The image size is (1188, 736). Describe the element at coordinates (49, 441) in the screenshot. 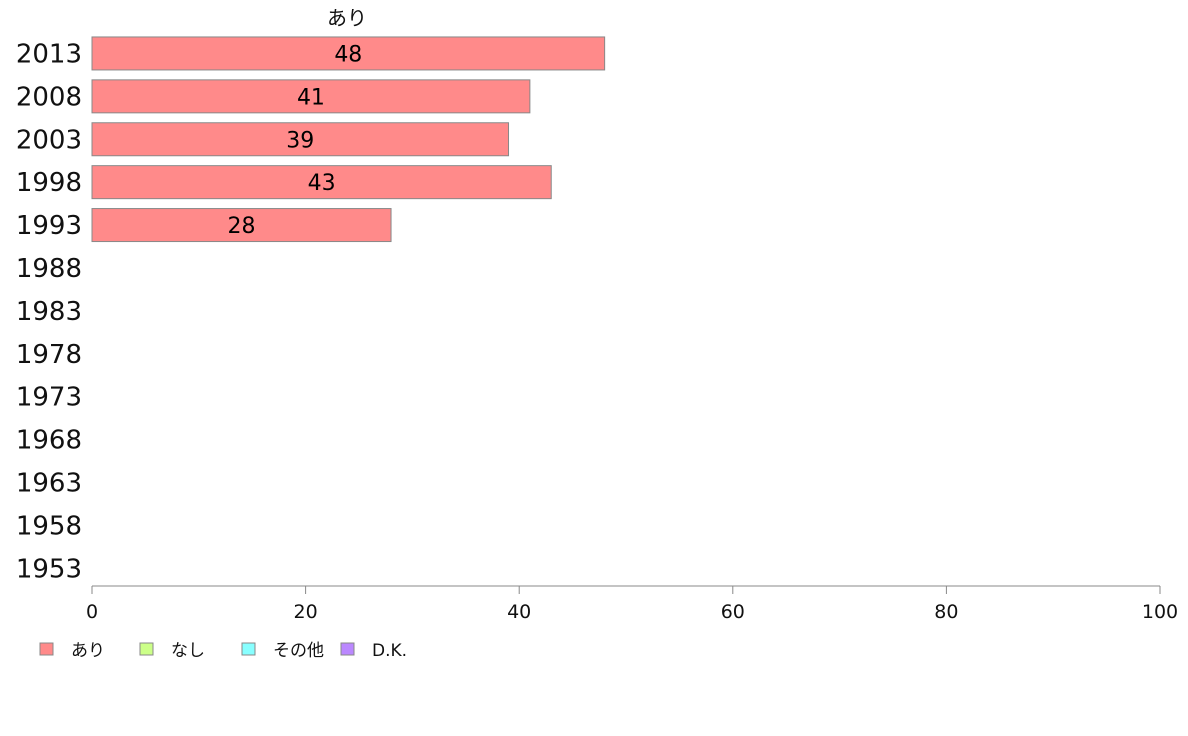

I see `year-label: 1968` at that location.